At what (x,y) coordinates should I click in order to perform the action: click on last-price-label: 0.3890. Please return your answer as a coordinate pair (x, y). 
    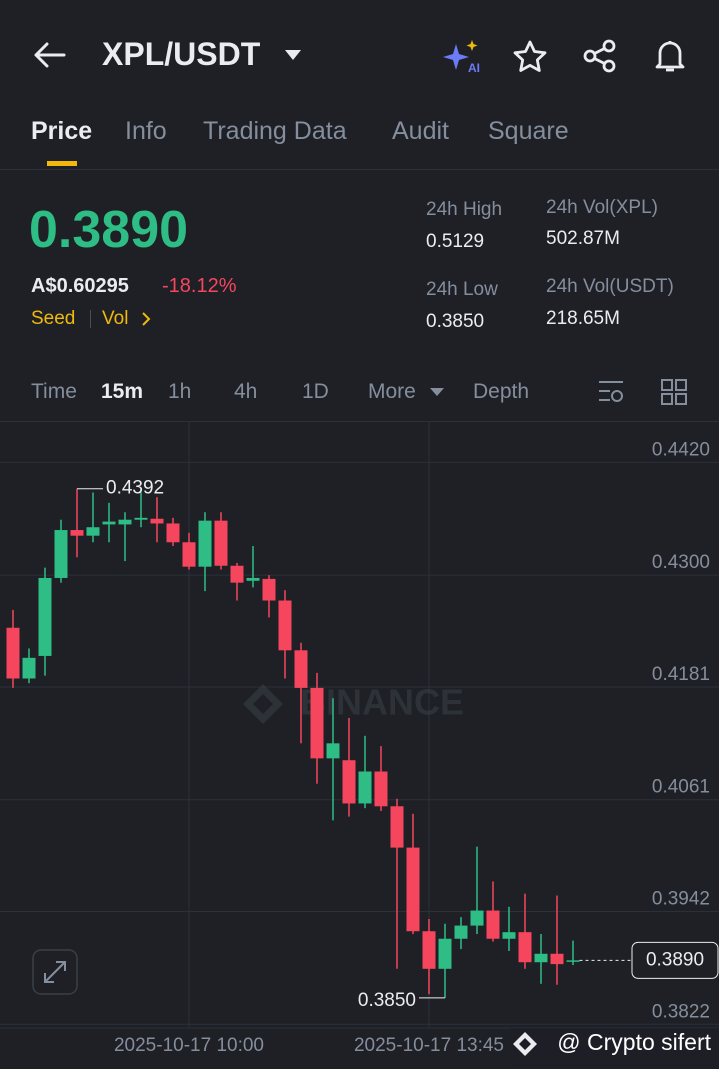
    Looking at the image, I should click on (675, 959).